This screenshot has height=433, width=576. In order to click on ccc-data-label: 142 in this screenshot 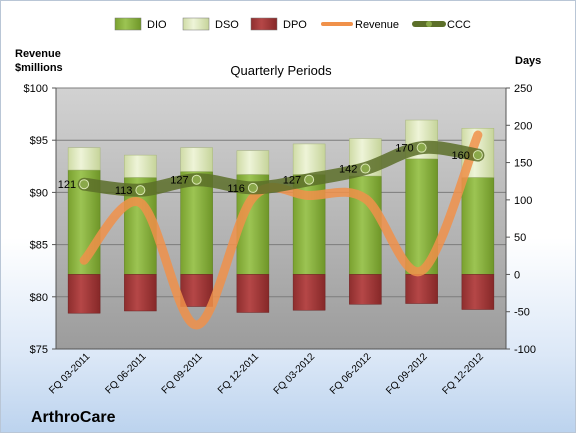, I will do `click(348, 170)`.